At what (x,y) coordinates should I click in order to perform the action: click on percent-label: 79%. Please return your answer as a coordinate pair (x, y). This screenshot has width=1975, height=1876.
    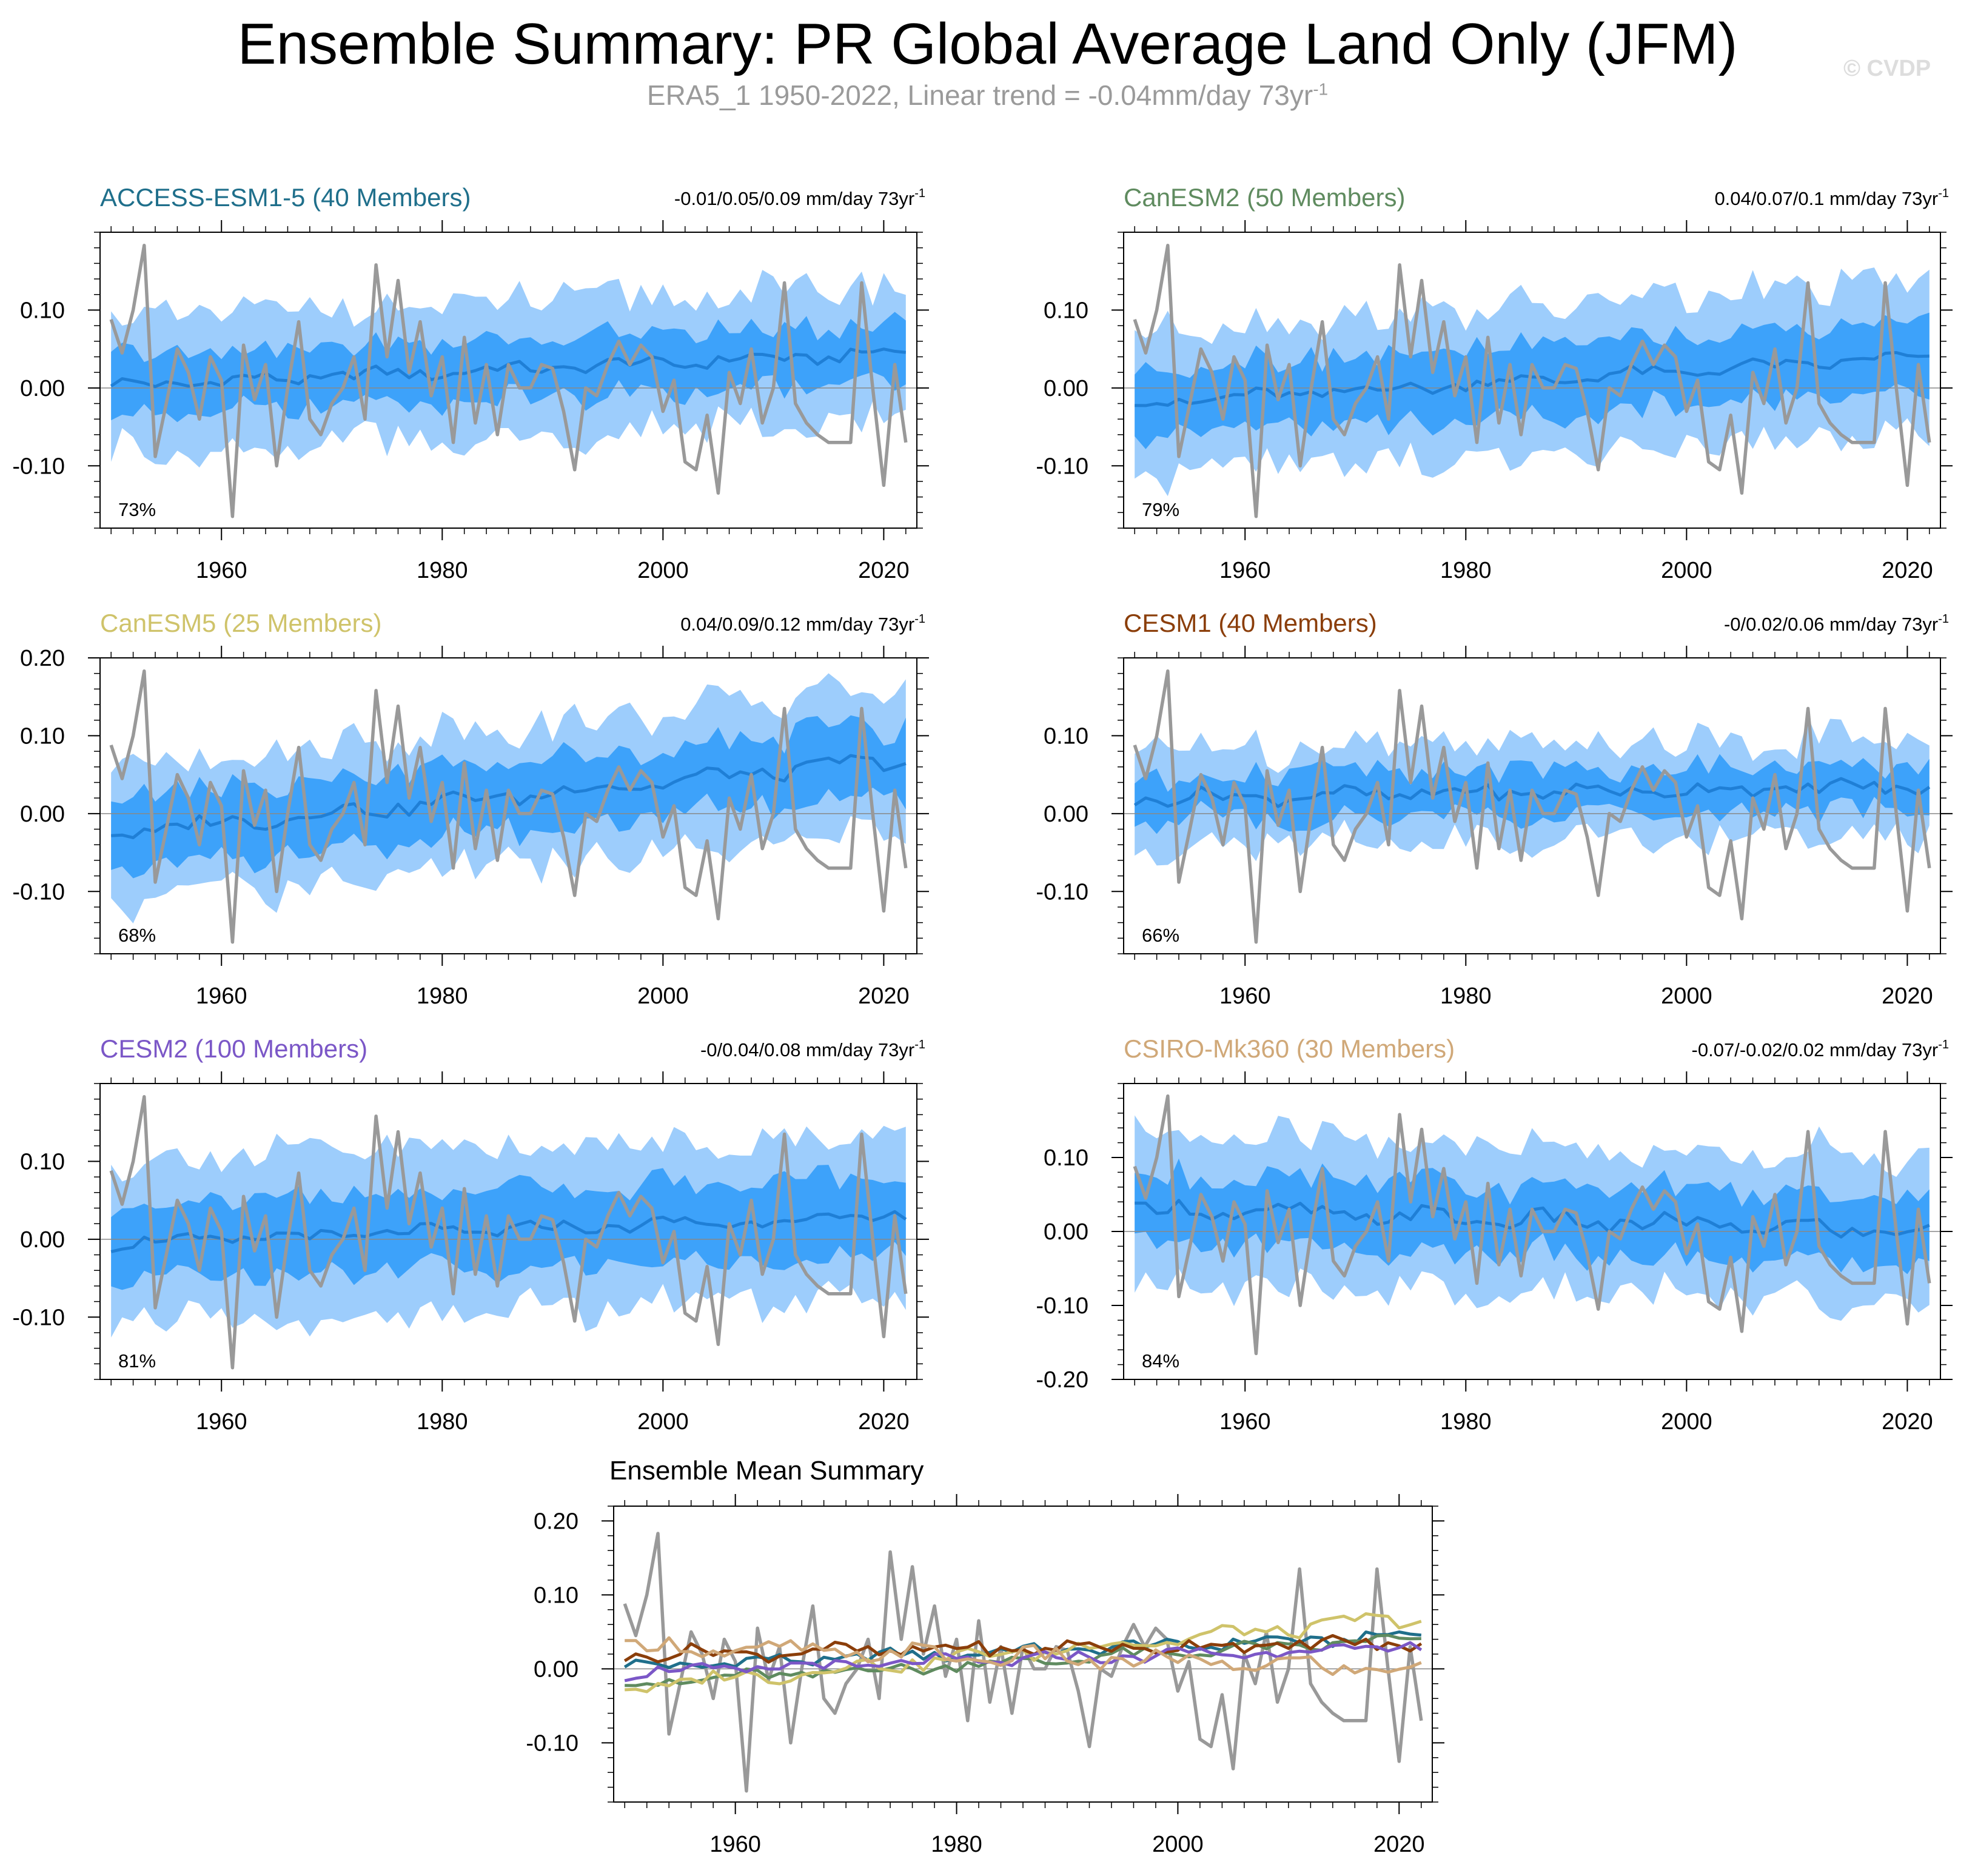
    Looking at the image, I should click on (1160, 509).